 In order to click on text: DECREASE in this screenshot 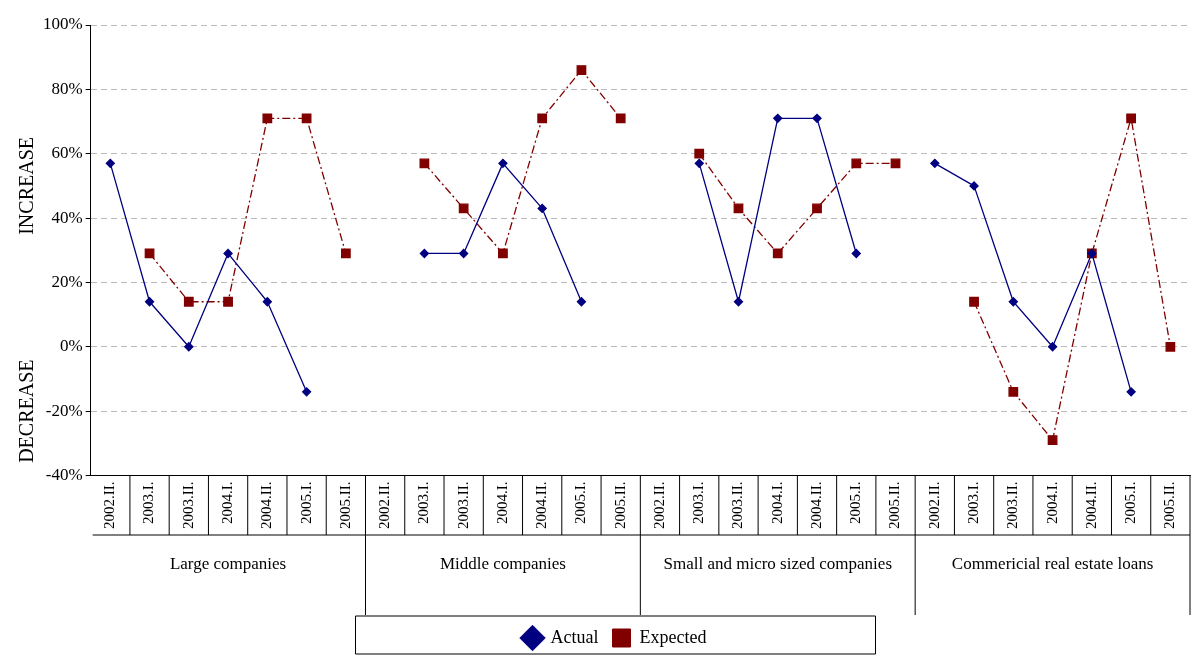, I will do `click(26, 411)`.